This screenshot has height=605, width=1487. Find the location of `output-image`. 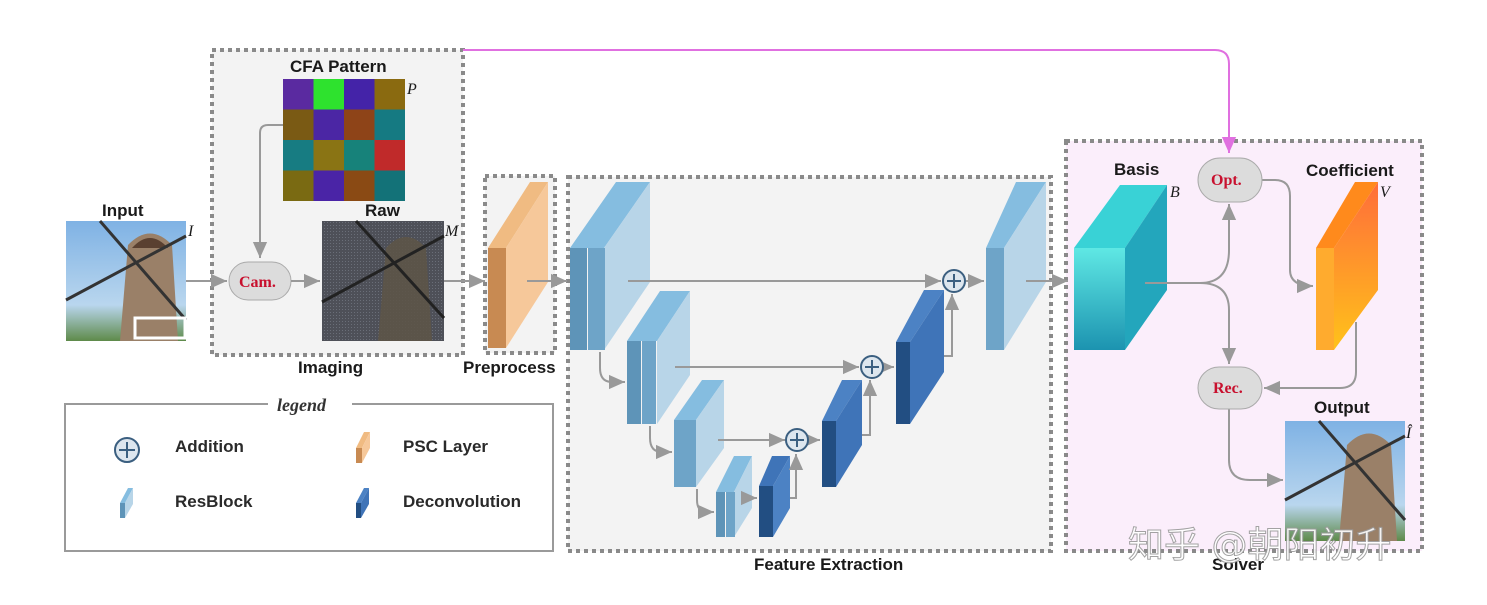

output-image is located at coordinates (1345, 480).